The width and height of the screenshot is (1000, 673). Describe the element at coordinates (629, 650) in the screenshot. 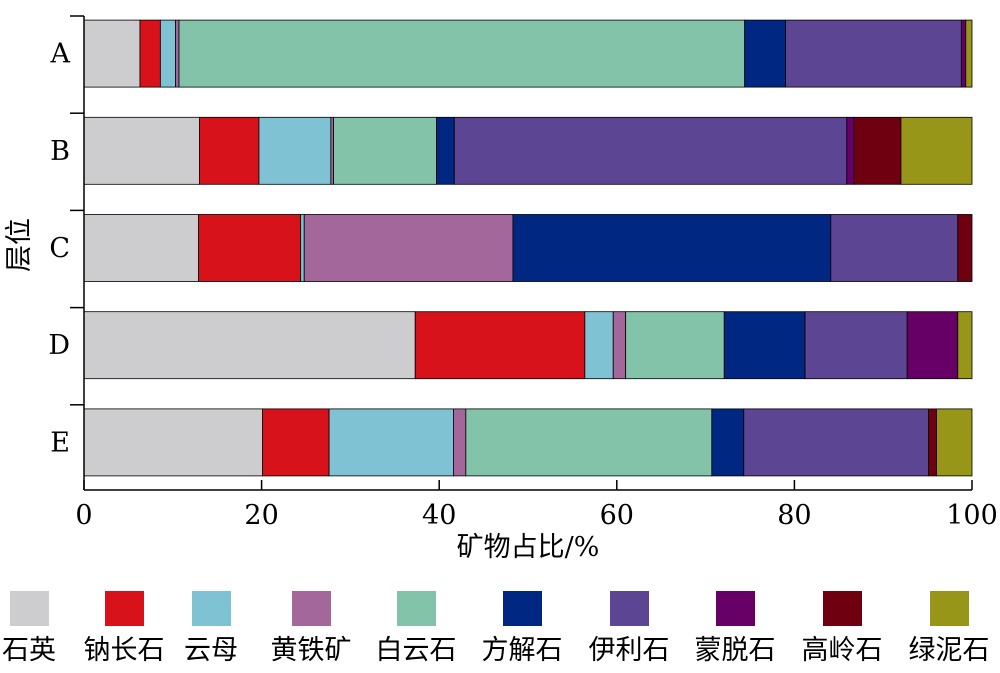

I see `legend-label: 伊利石` at that location.